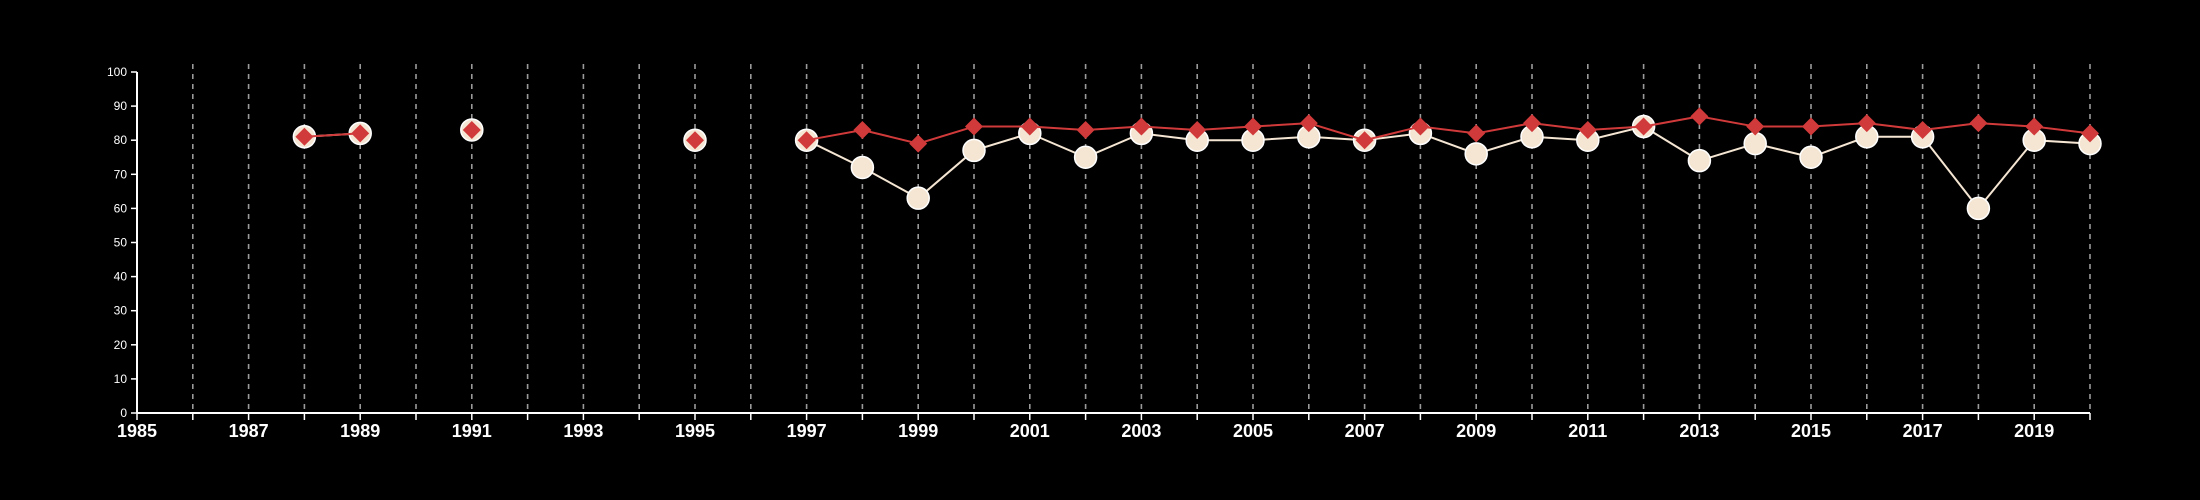  I want to click on series-b-point-2019, so click(2034, 126).